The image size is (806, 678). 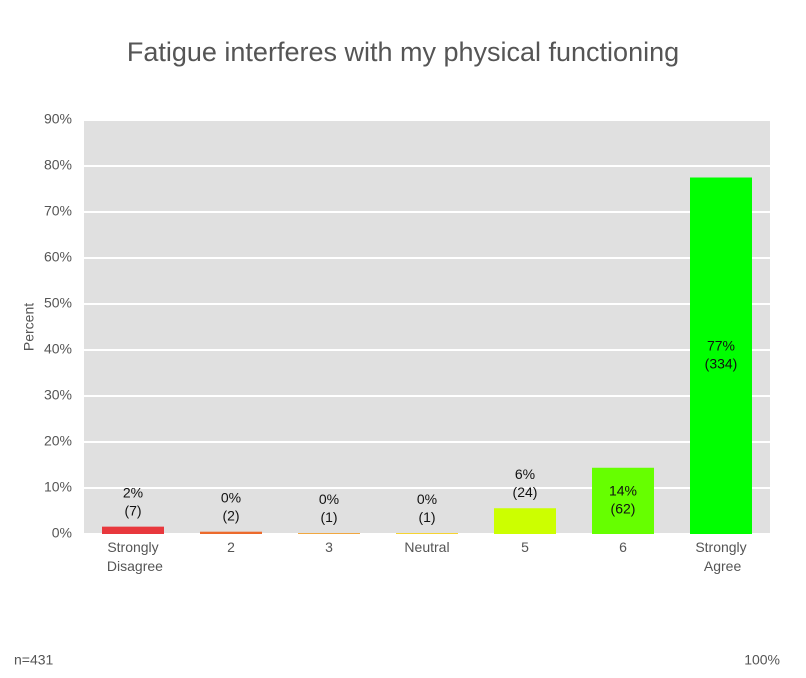 What do you see at coordinates (721, 363) in the screenshot?
I see `count-label: (334)` at bounding box center [721, 363].